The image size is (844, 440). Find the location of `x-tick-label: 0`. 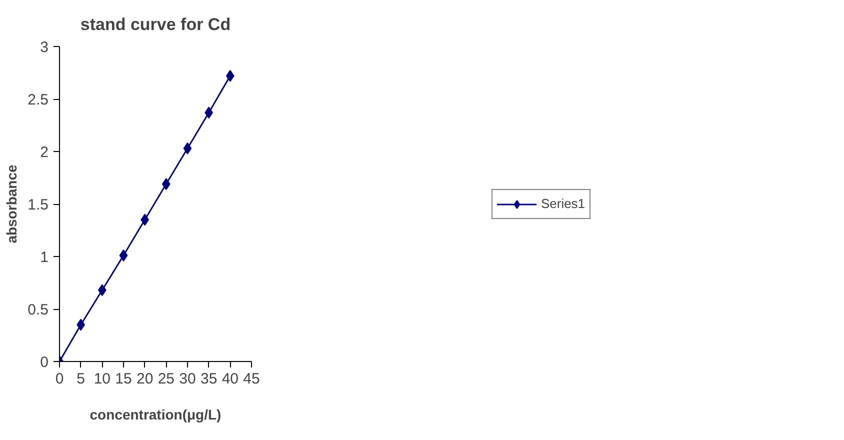

x-tick-label: 0 is located at coordinates (59, 379).